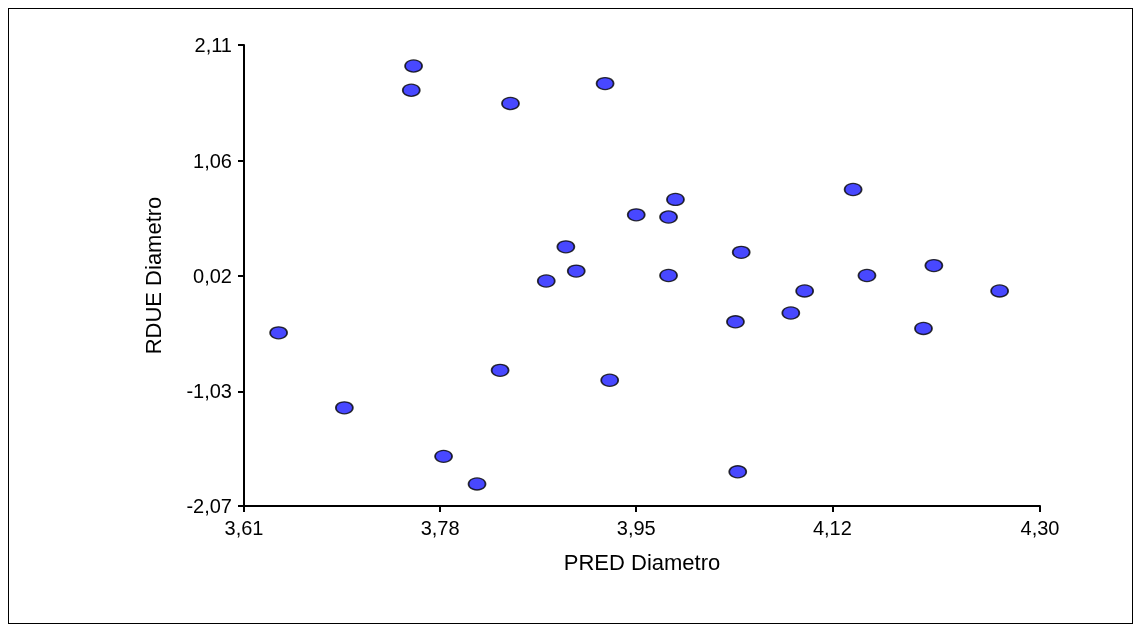 This screenshot has width=1141, height=632. Describe the element at coordinates (642, 562) in the screenshot. I see `x-axis-title: PRED Diametro` at that location.